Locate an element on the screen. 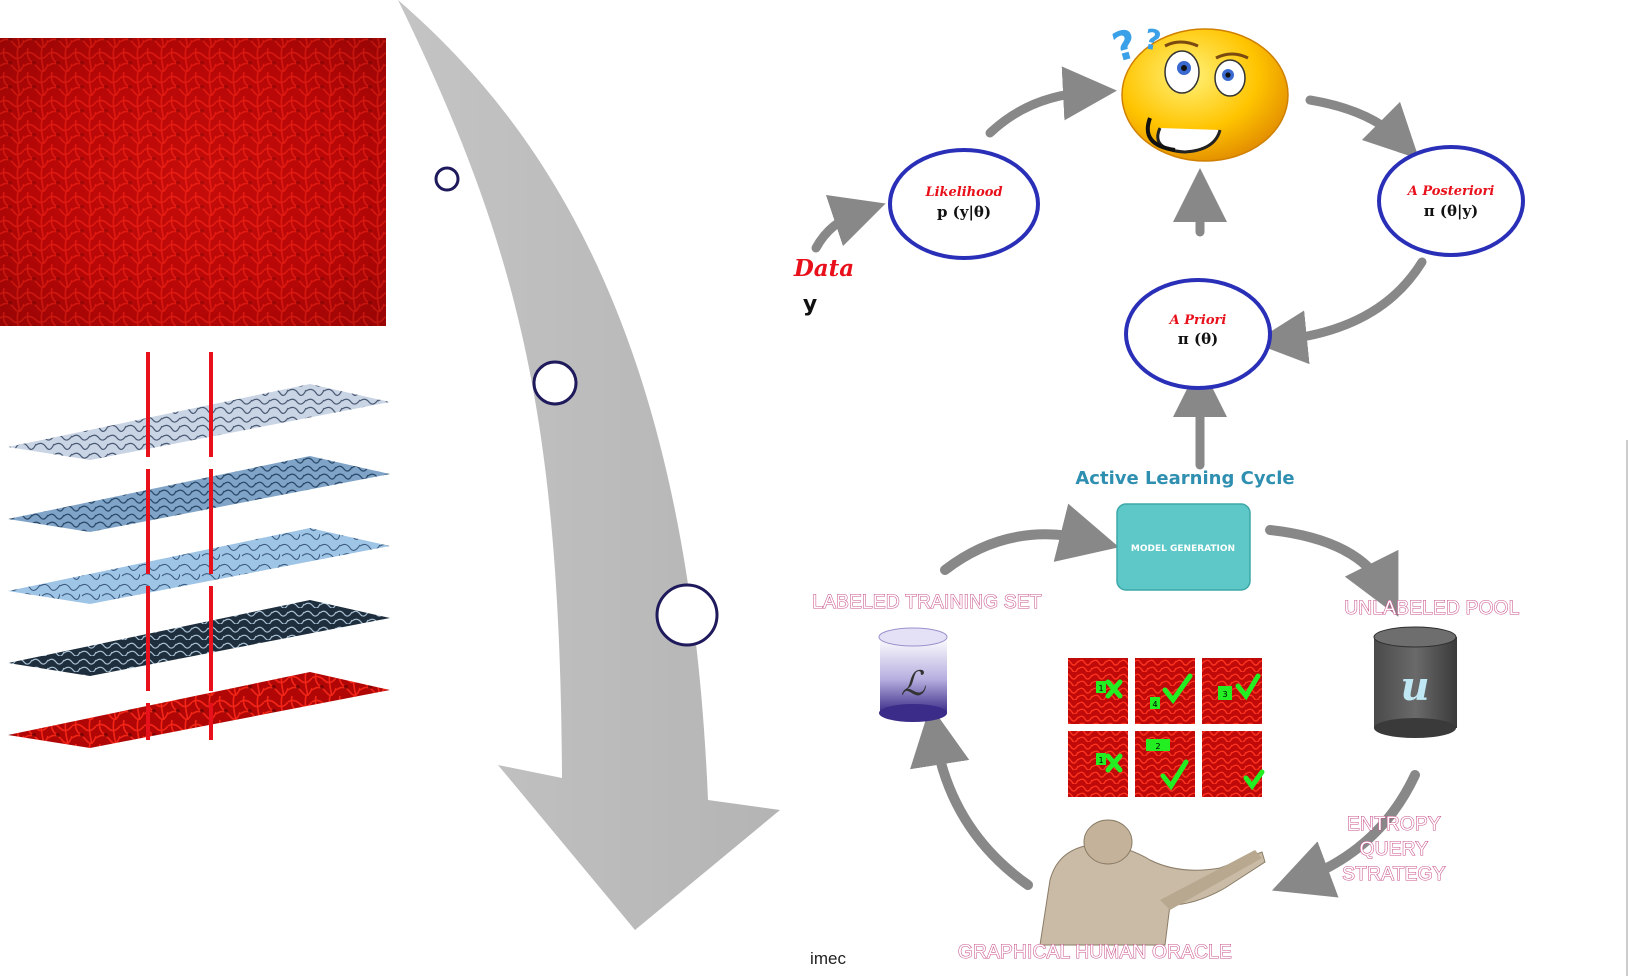 Image resolution: width=1629 pixels, height=976 pixels. model-generation-label: MODEL GENERATION is located at coordinates (1183, 549).